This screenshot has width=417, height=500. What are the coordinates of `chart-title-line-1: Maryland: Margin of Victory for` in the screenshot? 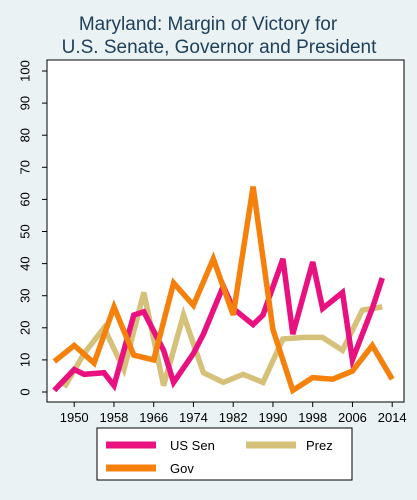 It's located at (208, 24).